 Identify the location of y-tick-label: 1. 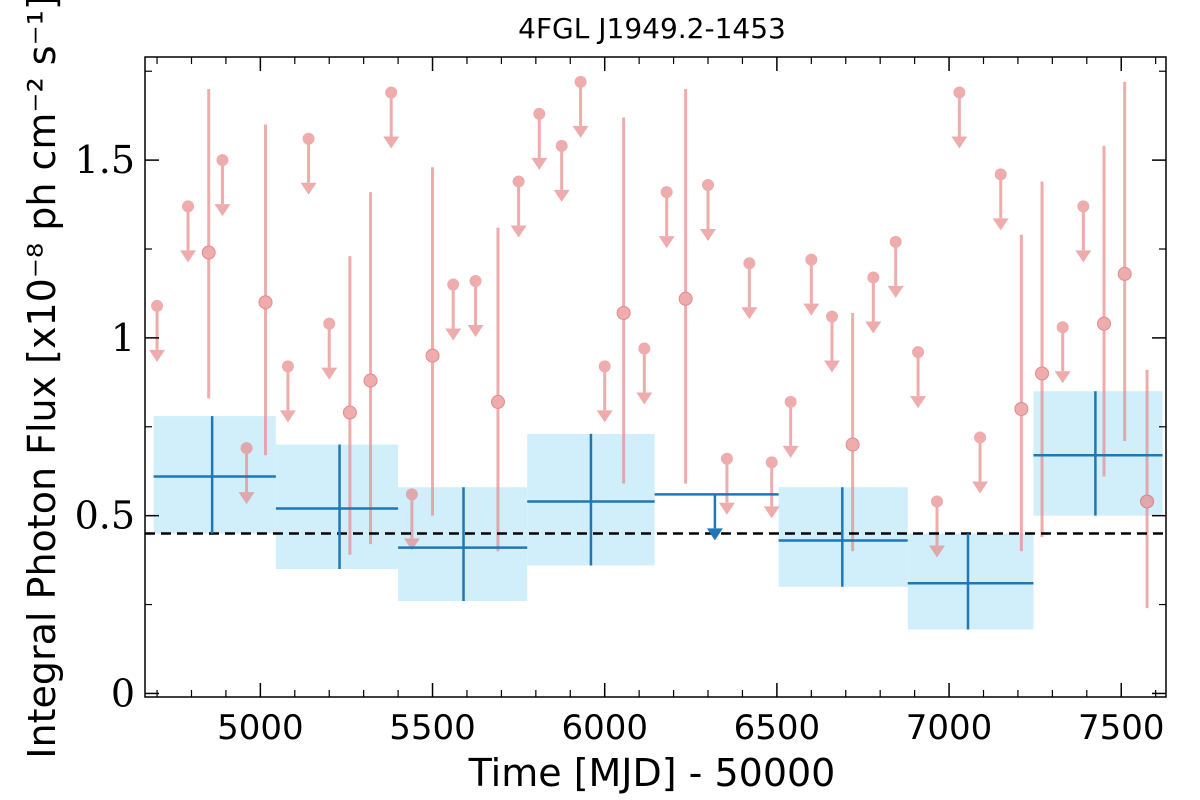
(123, 338).